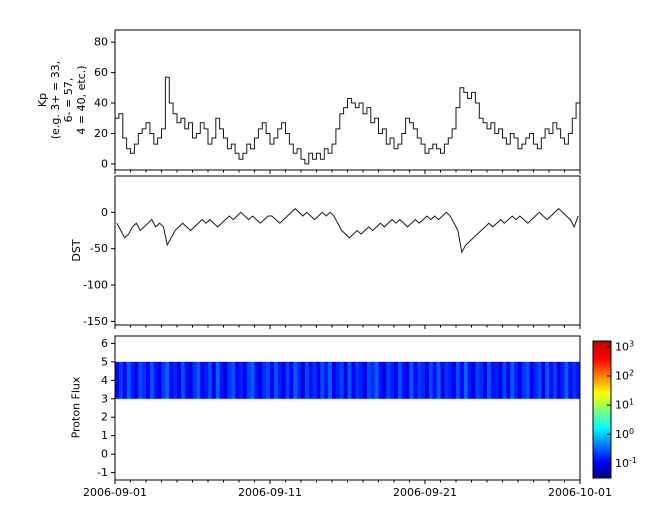 Image resolution: width=665 pixels, height=523 pixels. I want to click on x-tick-label-2006-09-01: 2006-09-01, so click(115, 492).